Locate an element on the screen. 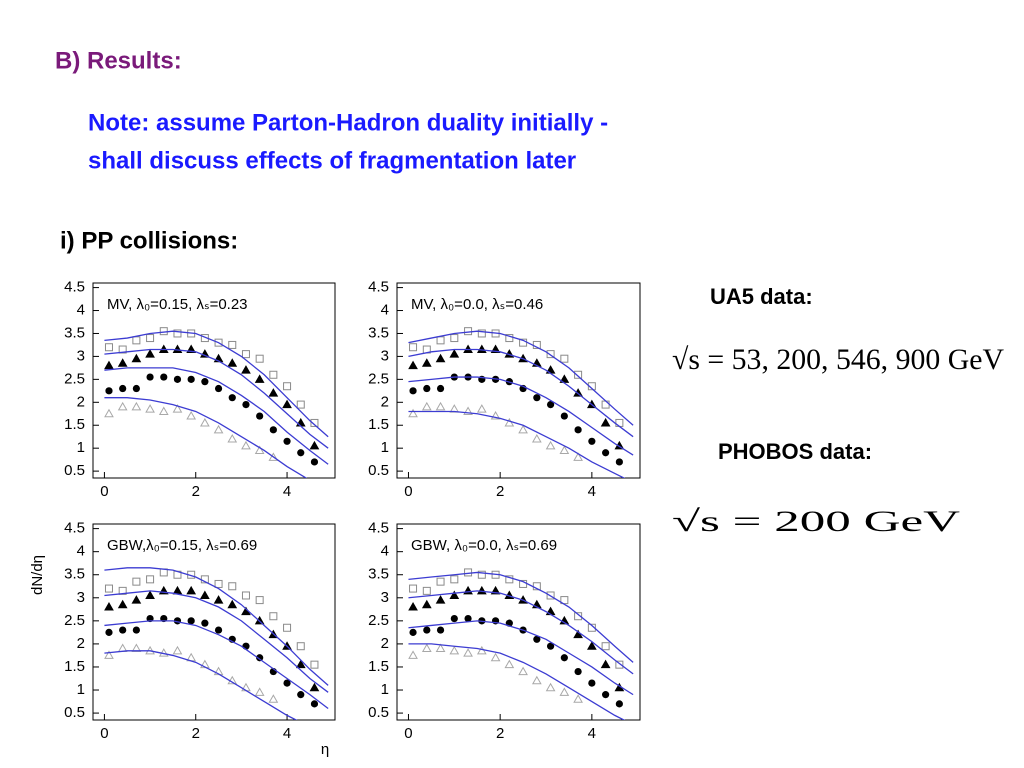 Image resolution: width=1024 pixels, height=768 pixels. plot-frame is located at coordinates (518, 380).